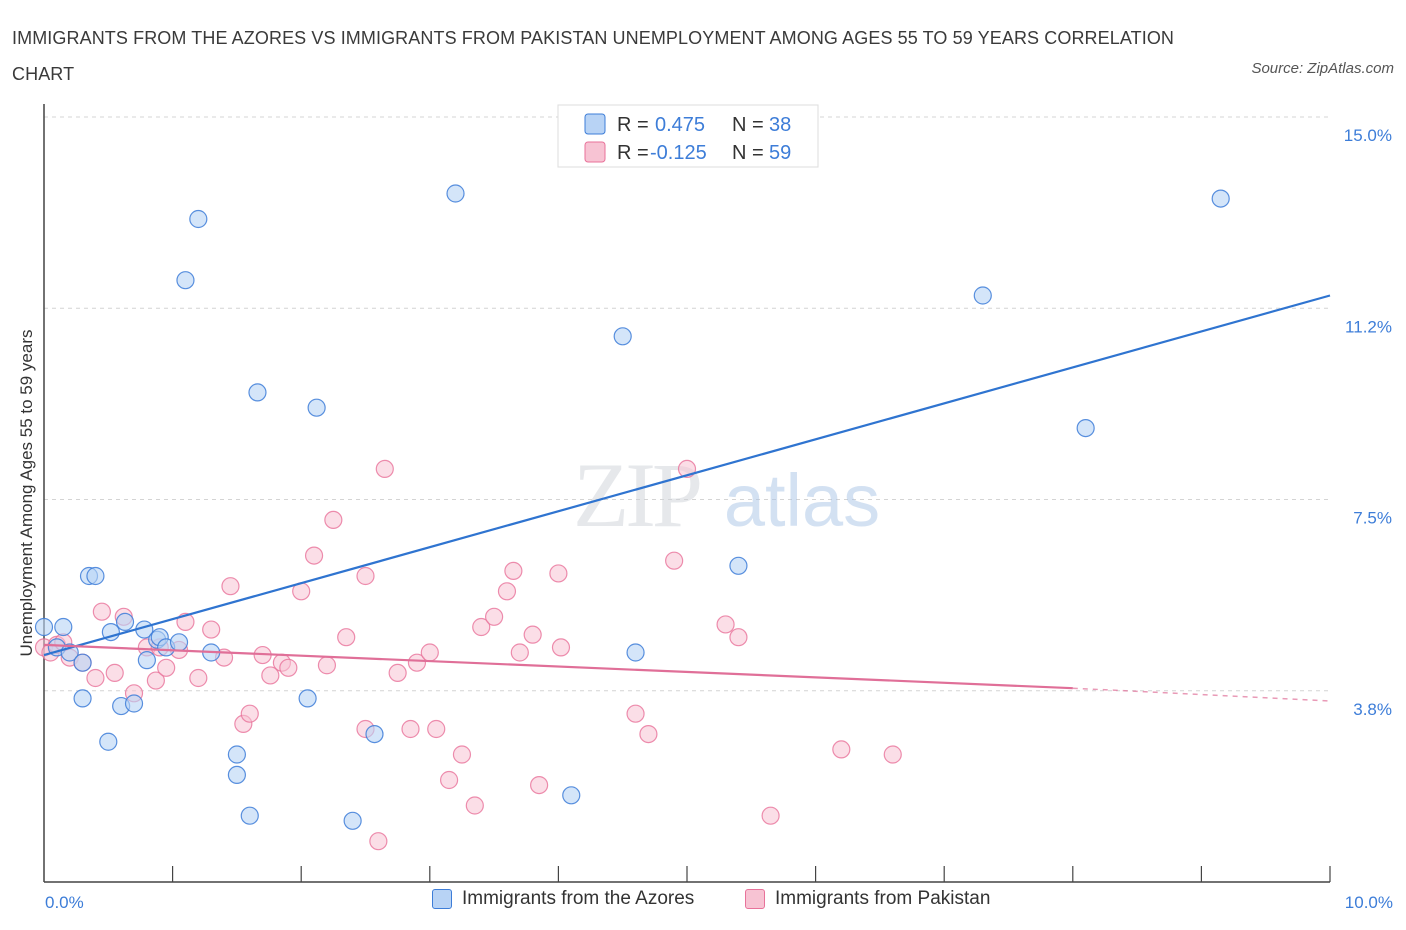  What do you see at coordinates (748, 153) in the screenshot?
I see `legend-n-label-2: N =` at bounding box center [748, 153].